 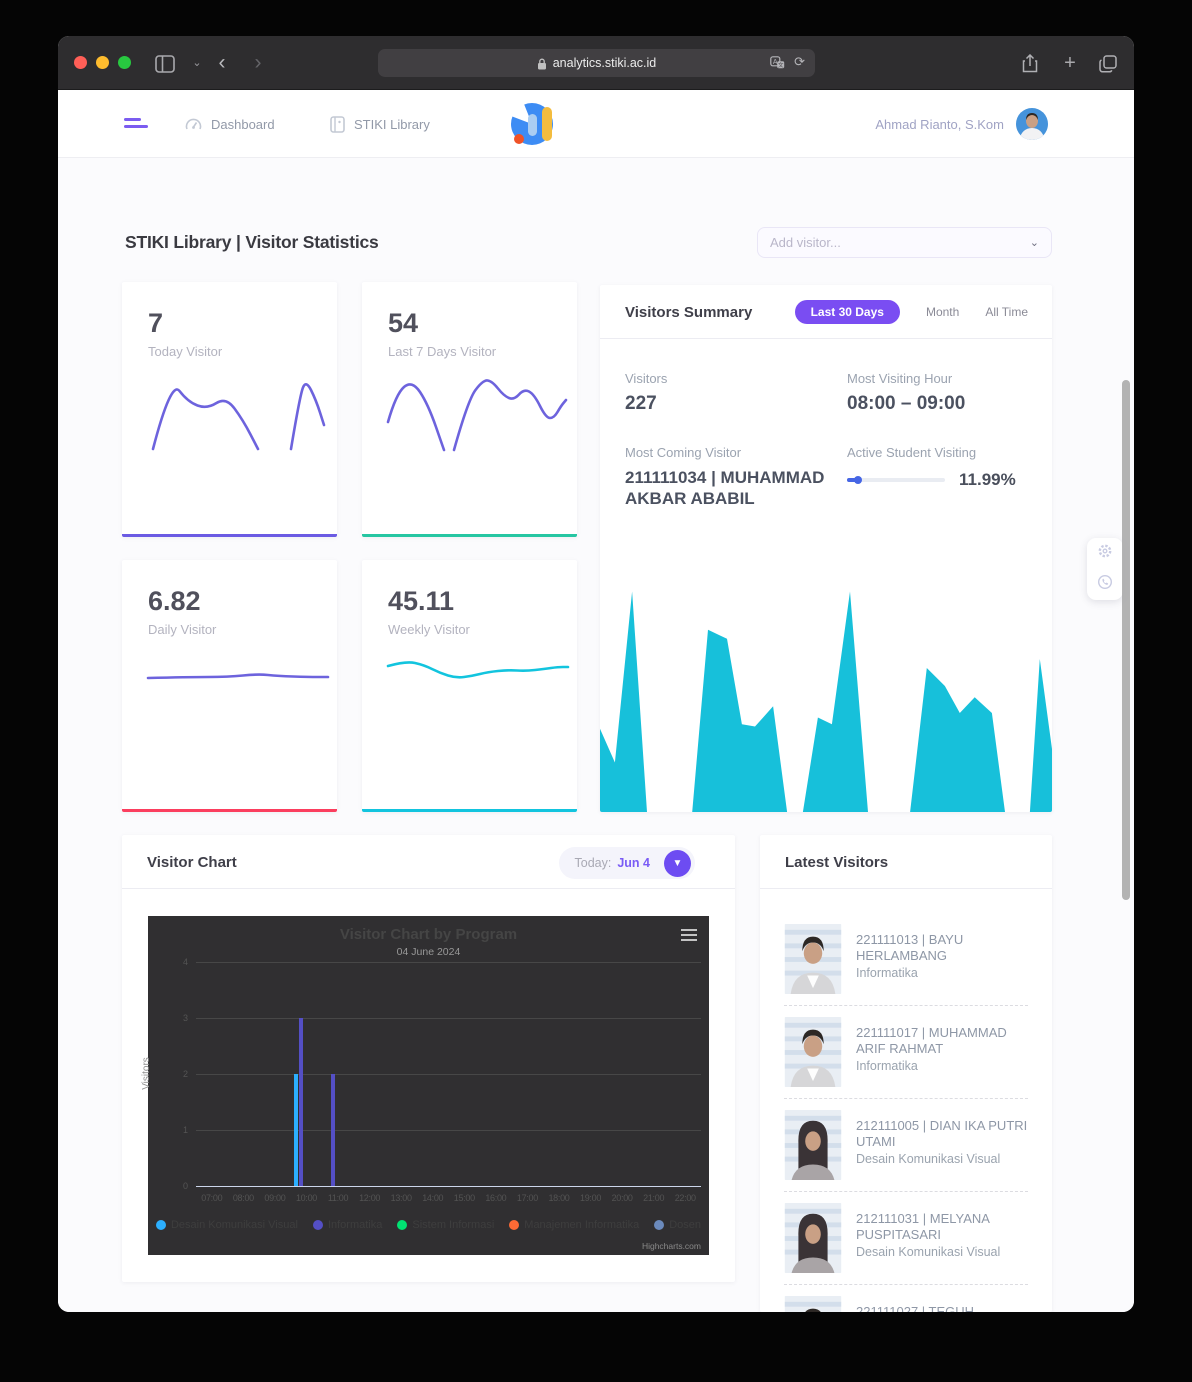 I want to click on nav-item-label: Dashboard, so click(x=243, y=124).